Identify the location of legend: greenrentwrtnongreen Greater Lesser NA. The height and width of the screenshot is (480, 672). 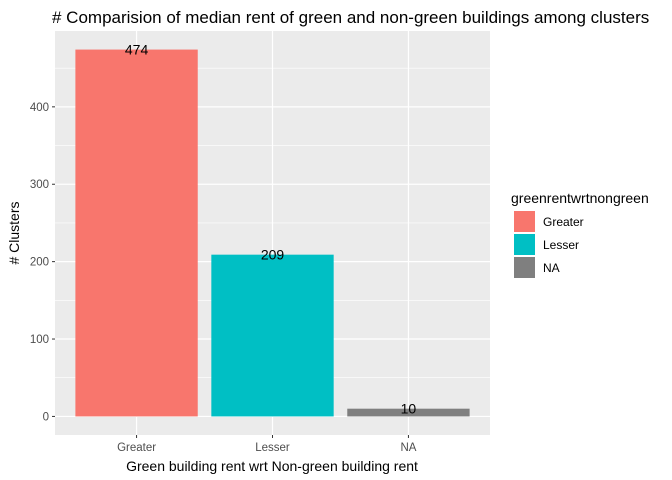
(580, 234).